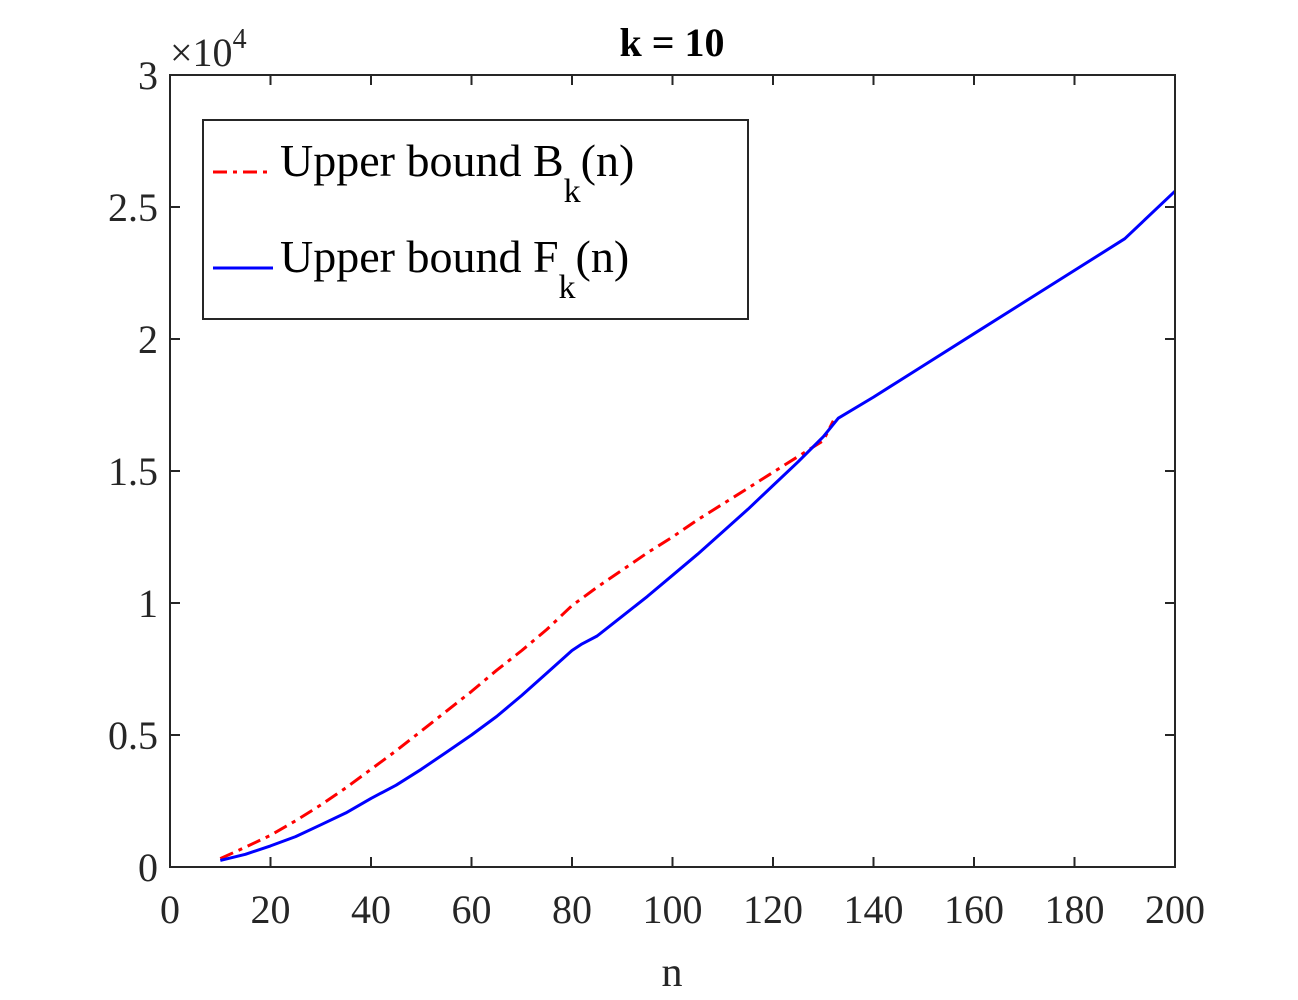  I want to click on legend-label-upper-bound-f: Upper bound Fk(n), so click(454, 268).